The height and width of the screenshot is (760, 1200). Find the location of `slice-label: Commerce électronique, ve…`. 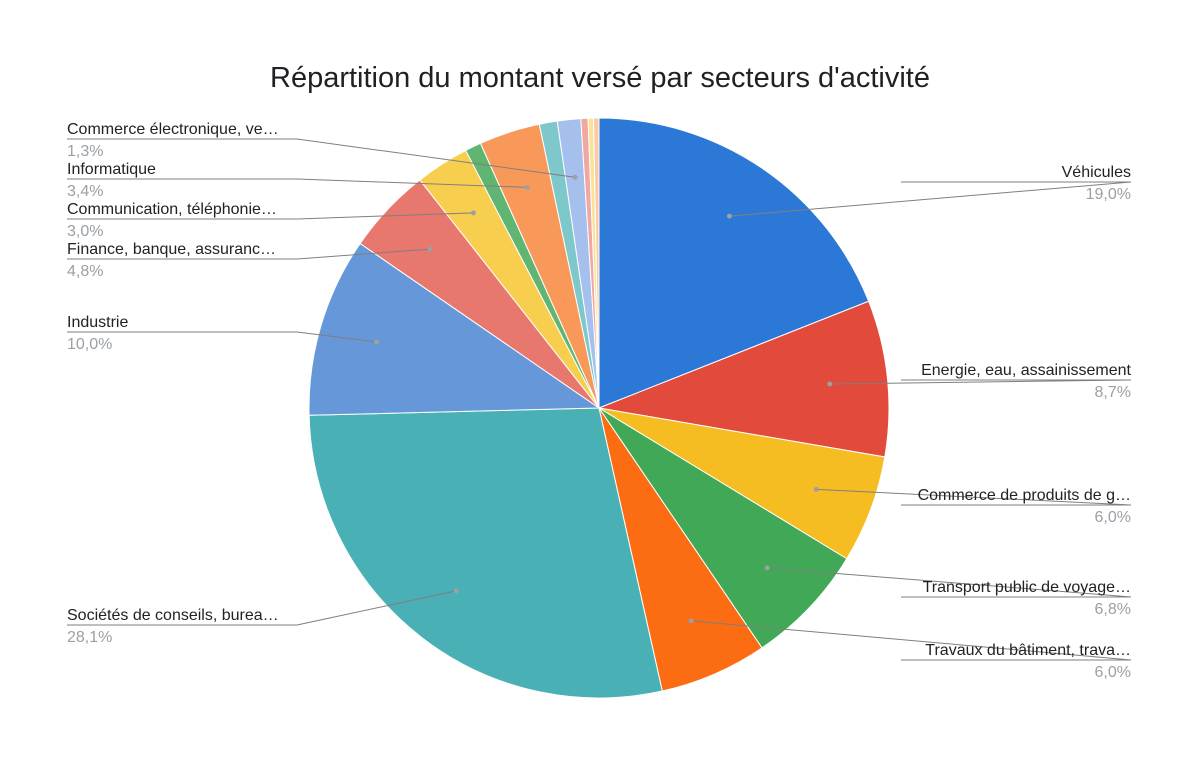

slice-label: Commerce électronique, ve… is located at coordinates (173, 129).